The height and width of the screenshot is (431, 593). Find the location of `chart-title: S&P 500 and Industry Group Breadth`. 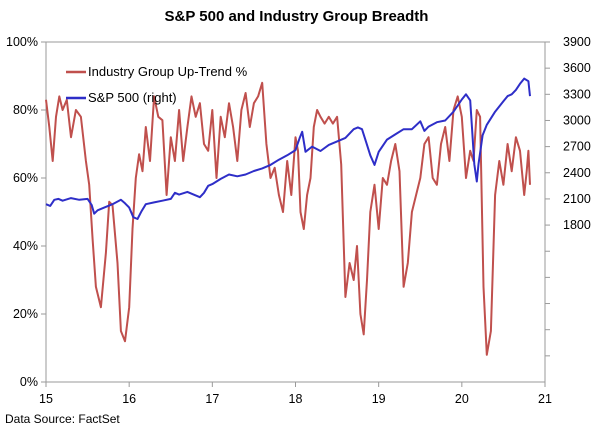

chart-title: S&P 500 and Industry Group Breadth is located at coordinates (296, 16).